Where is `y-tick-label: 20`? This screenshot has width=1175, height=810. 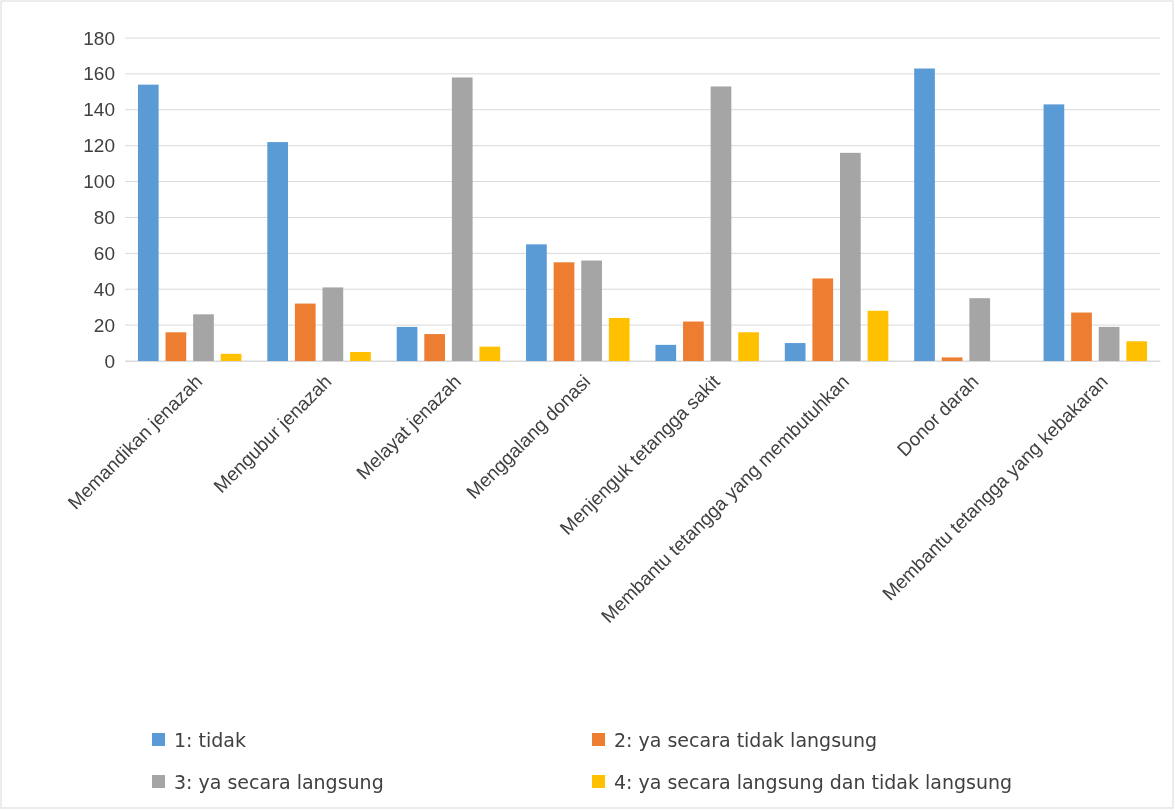 y-tick-label: 20 is located at coordinates (104, 325).